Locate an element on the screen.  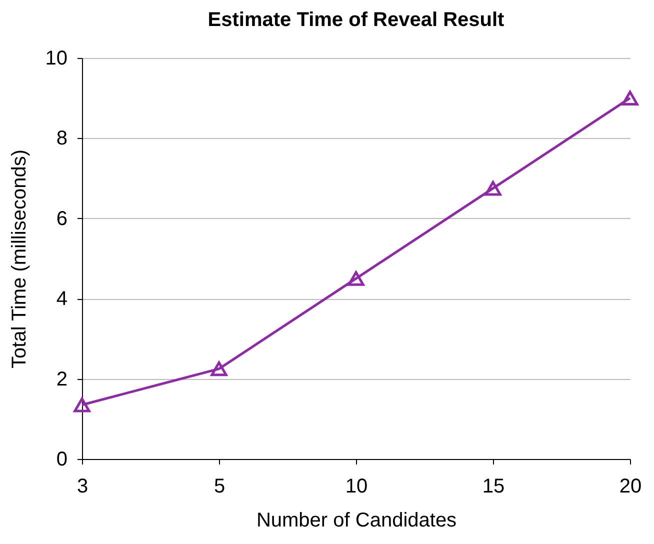
x-tick-label: 3 is located at coordinates (82, 487).